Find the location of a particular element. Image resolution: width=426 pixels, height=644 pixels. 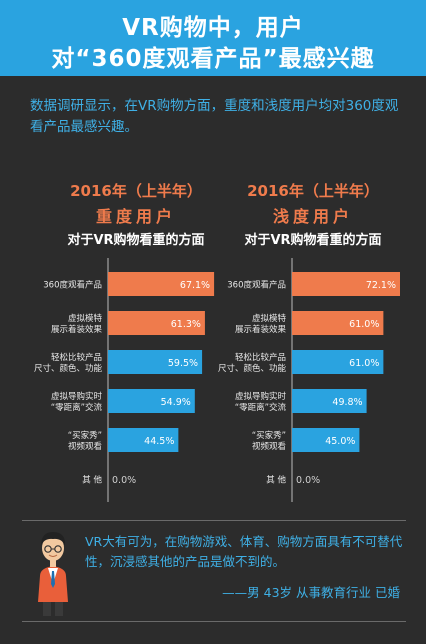

light-value-label-5: 0.0% is located at coordinates (308, 480).